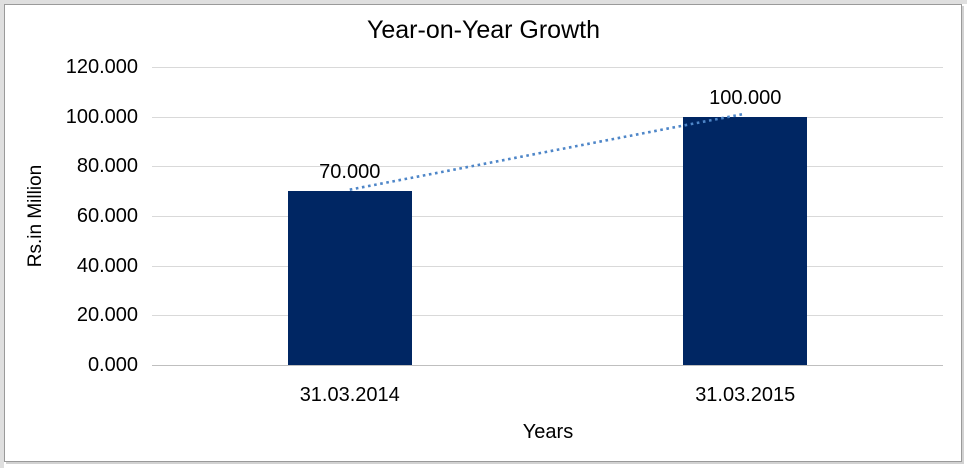 The image size is (967, 468). What do you see at coordinates (350, 172) in the screenshot?
I see `bar-data-label: 70.000` at bounding box center [350, 172].